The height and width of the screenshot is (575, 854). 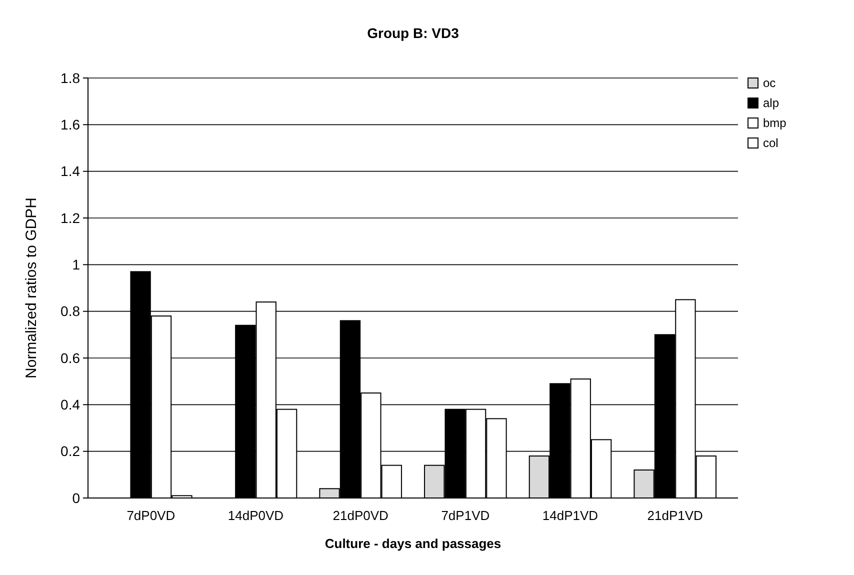 What do you see at coordinates (775, 123) in the screenshot?
I see `legend-label: bmp` at bounding box center [775, 123].